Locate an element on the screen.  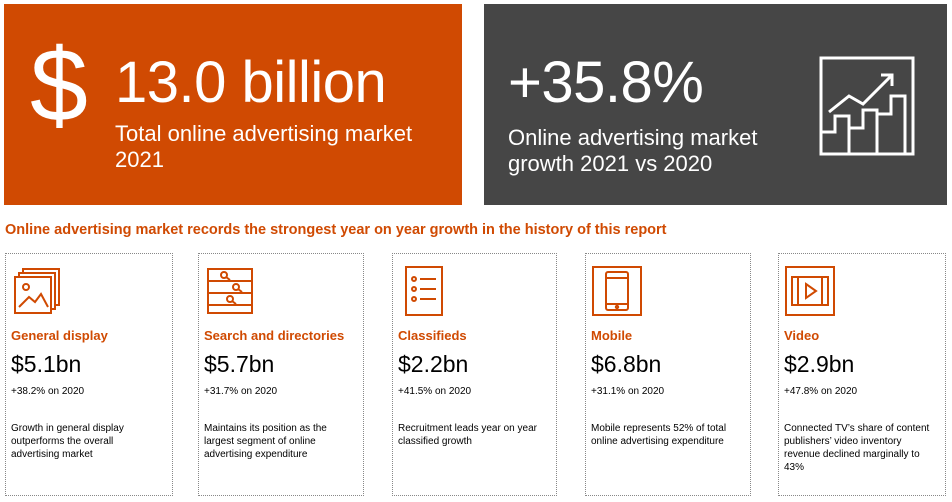
card-value: $6.8bn is located at coordinates (626, 364).